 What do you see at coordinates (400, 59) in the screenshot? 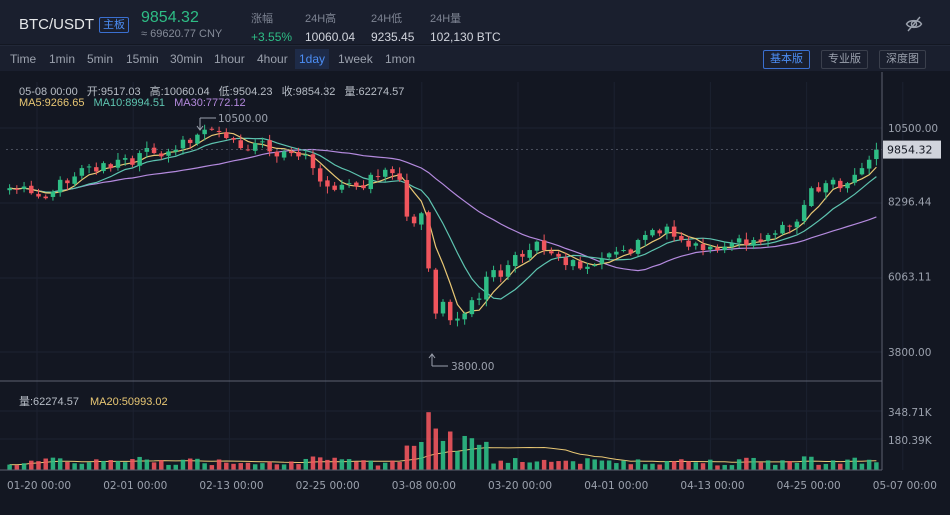
I see `tf-1mon: 1mon` at bounding box center [400, 59].